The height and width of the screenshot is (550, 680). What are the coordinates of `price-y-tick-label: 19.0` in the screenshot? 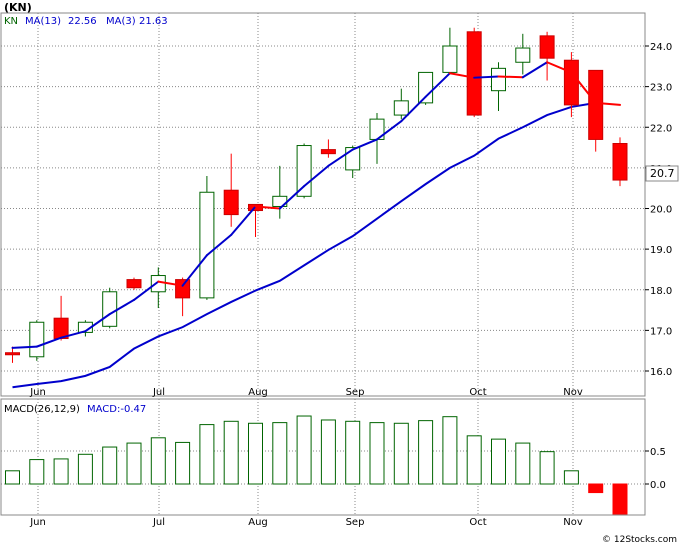 It's located at (661, 250).